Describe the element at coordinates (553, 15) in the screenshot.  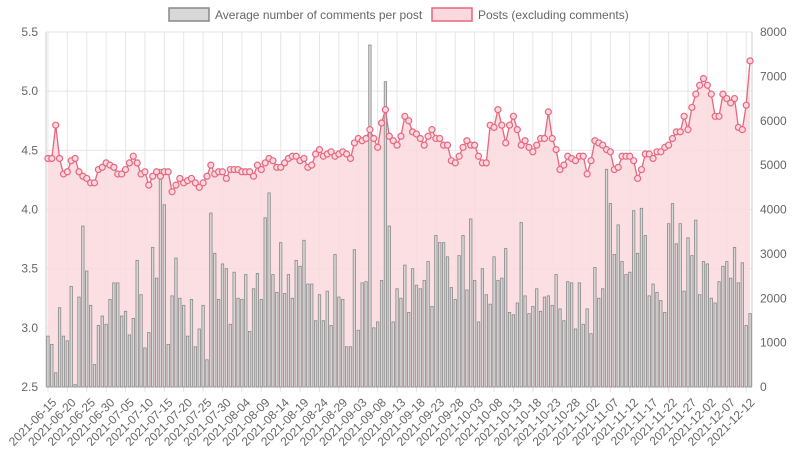
I see `legend-label-posts: Posts (excluding comments)` at that location.